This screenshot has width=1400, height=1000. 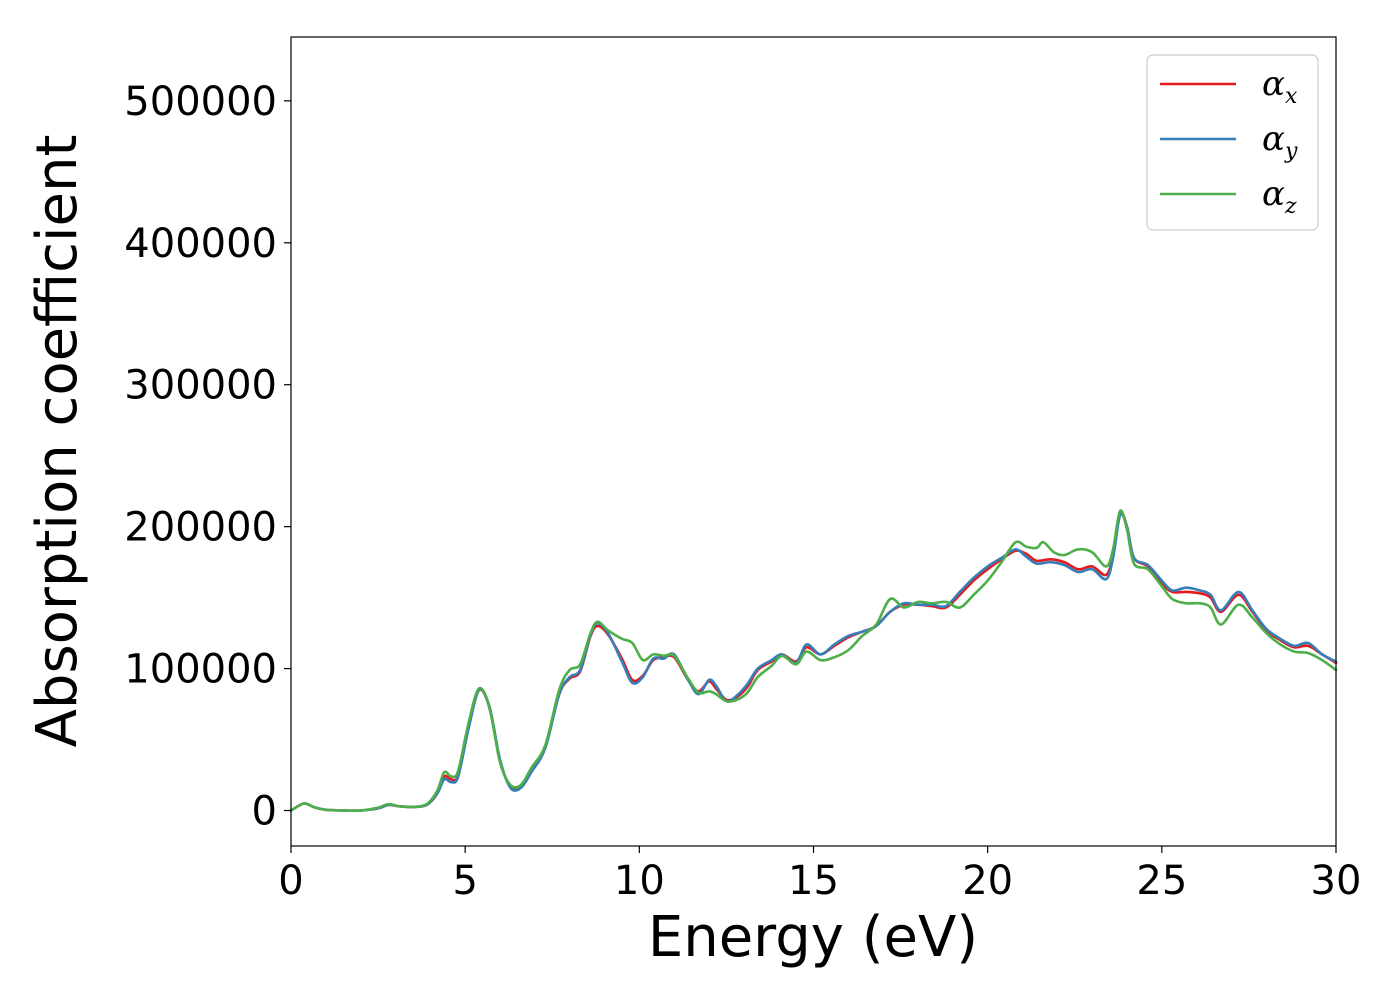 I want to click on legend: αx αy αz, so click(x=1232, y=142).